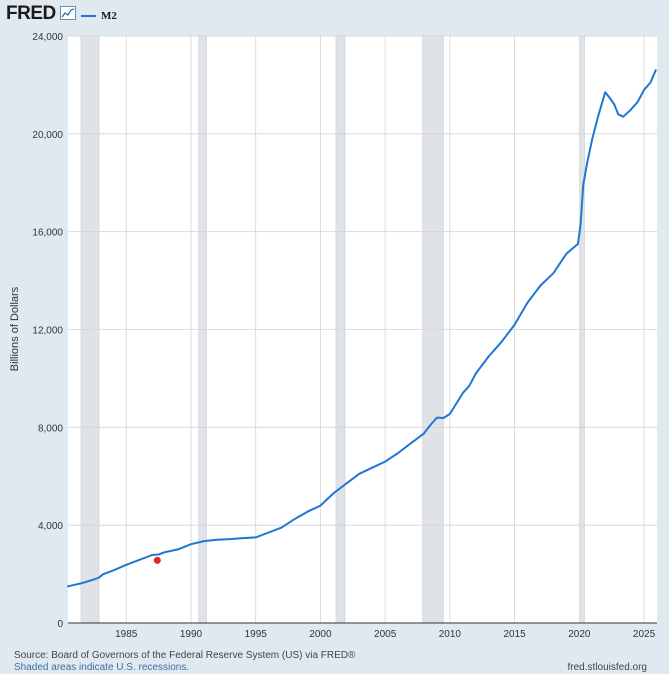 This screenshot has height=674, width=669. I want to click on recession-note: Shaded areas indicate U.S. recessions., so click(102, 667).